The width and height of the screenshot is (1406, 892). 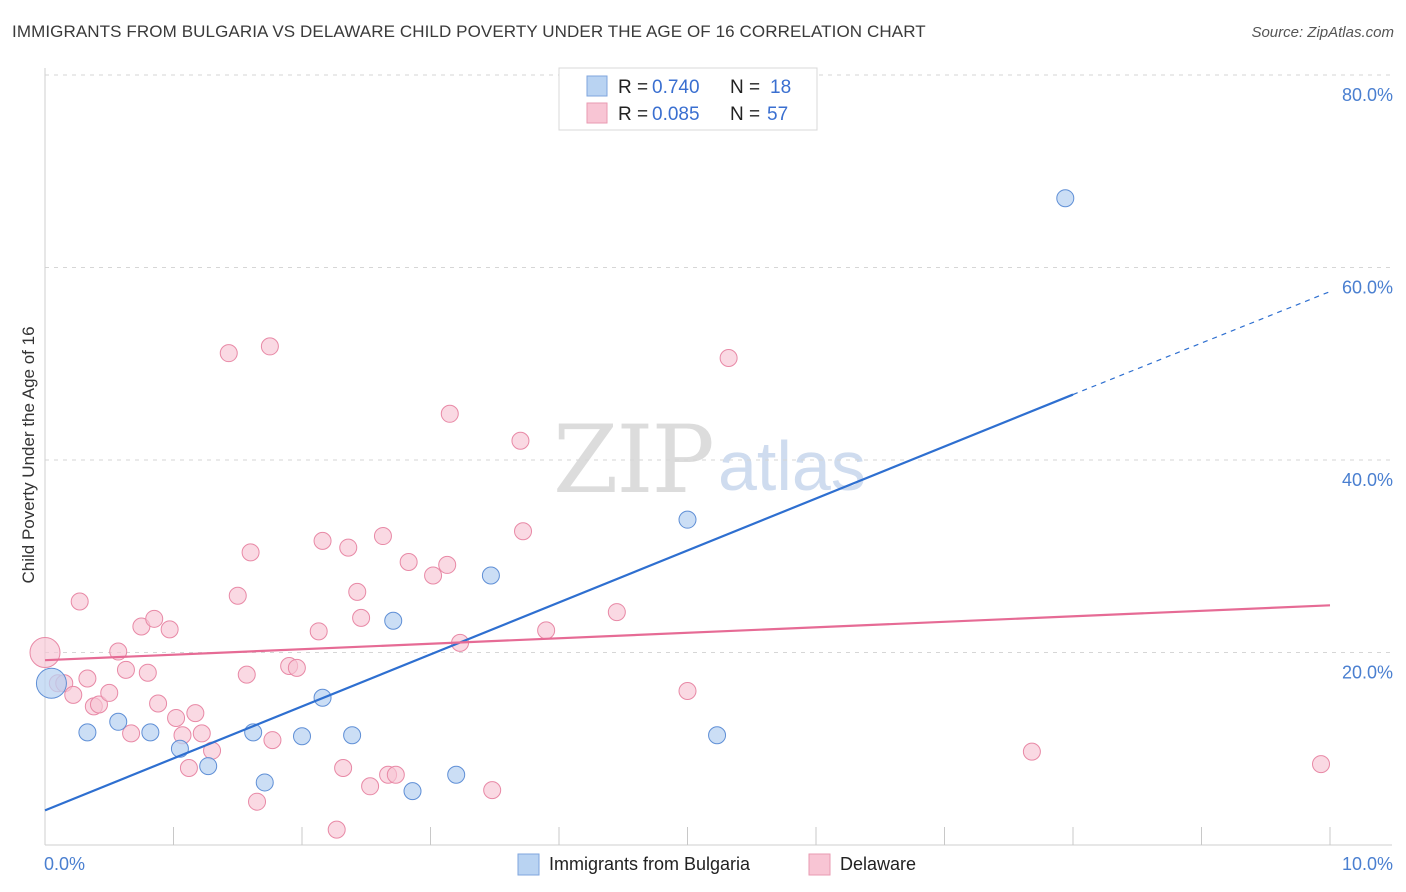 What do you see at coordinates (597, 113) in the screenshot?
I see `legend-swatch-pink` at bounding box center [597, 113].